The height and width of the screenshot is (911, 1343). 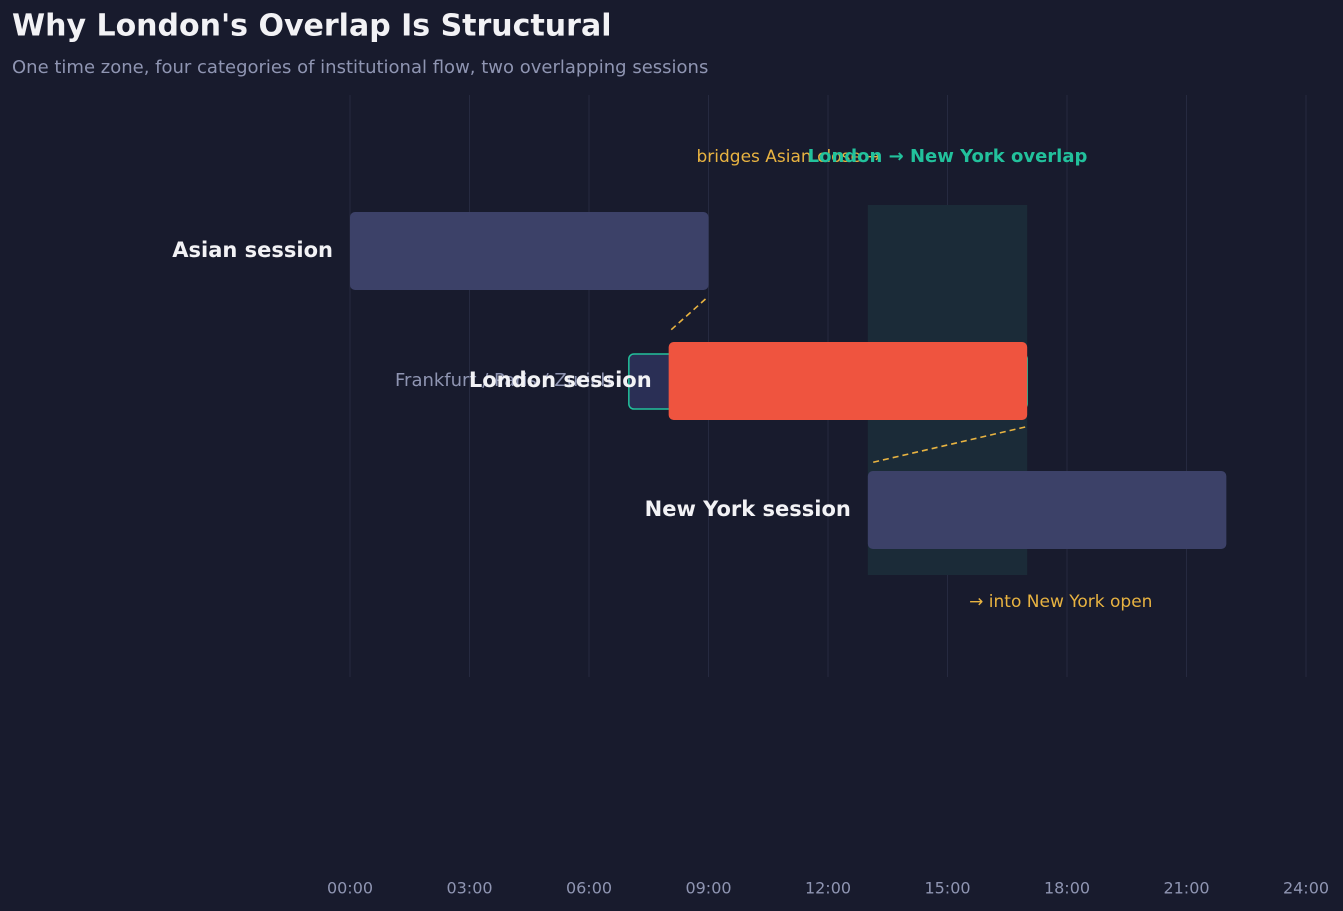 I want to click on pre-open-label: Frankfurt / Paris / Zurich, so click(x=503, y=380).